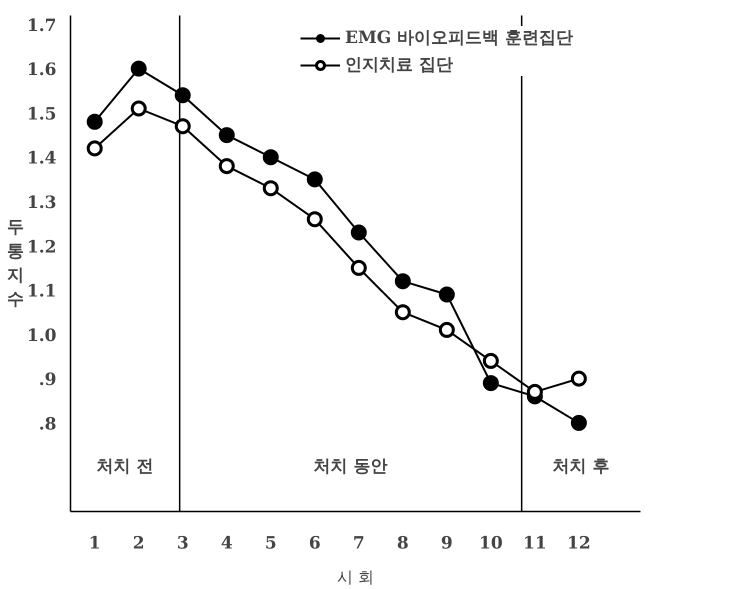  What do you see at coordinates (182, 544) in the screenshot?
I see `x-tick-label: 3` at bounding box center [182, 544].